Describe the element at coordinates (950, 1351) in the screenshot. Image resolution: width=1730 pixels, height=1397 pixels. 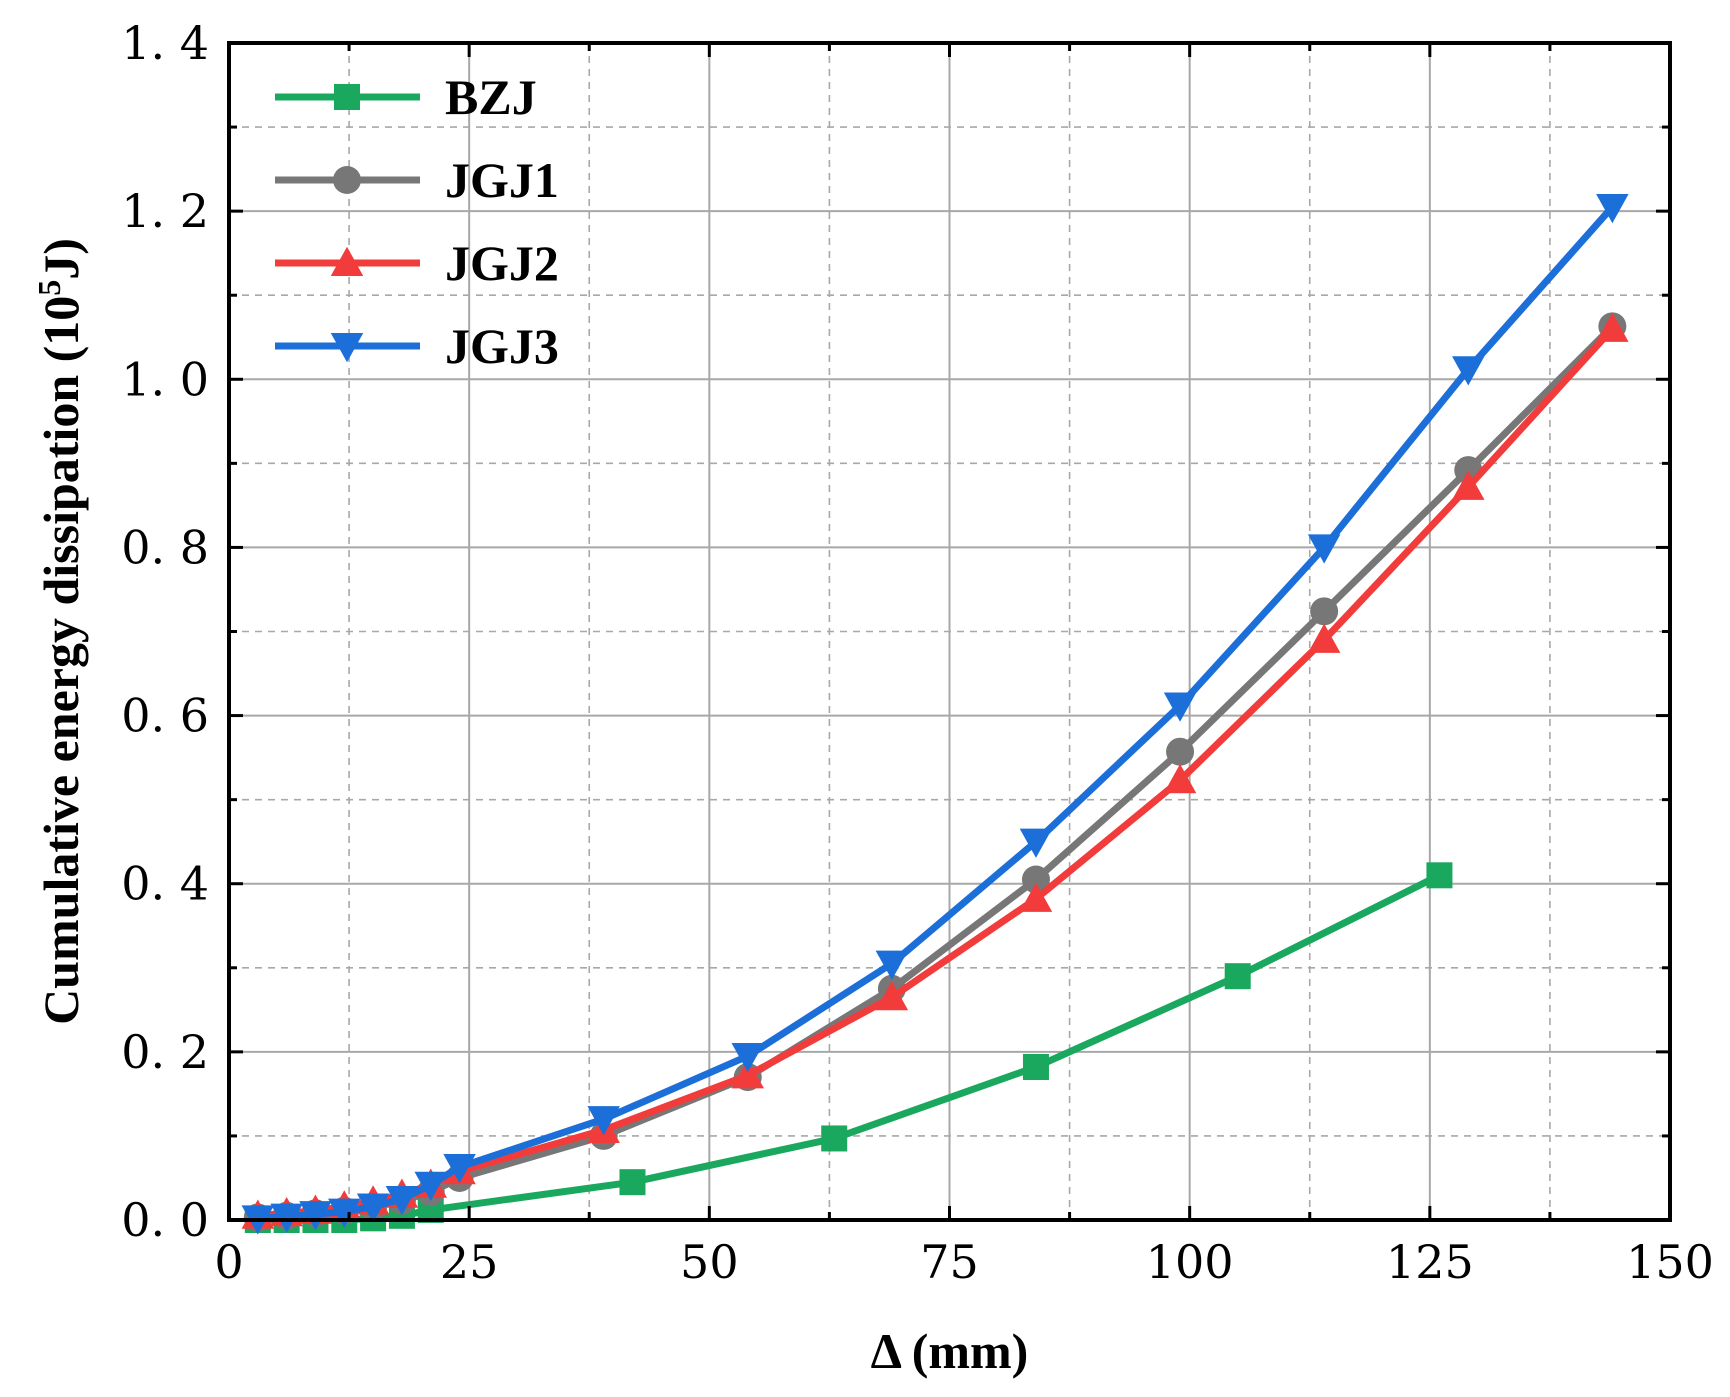
I see `x-axis-title: Δ (mm)` at that location.